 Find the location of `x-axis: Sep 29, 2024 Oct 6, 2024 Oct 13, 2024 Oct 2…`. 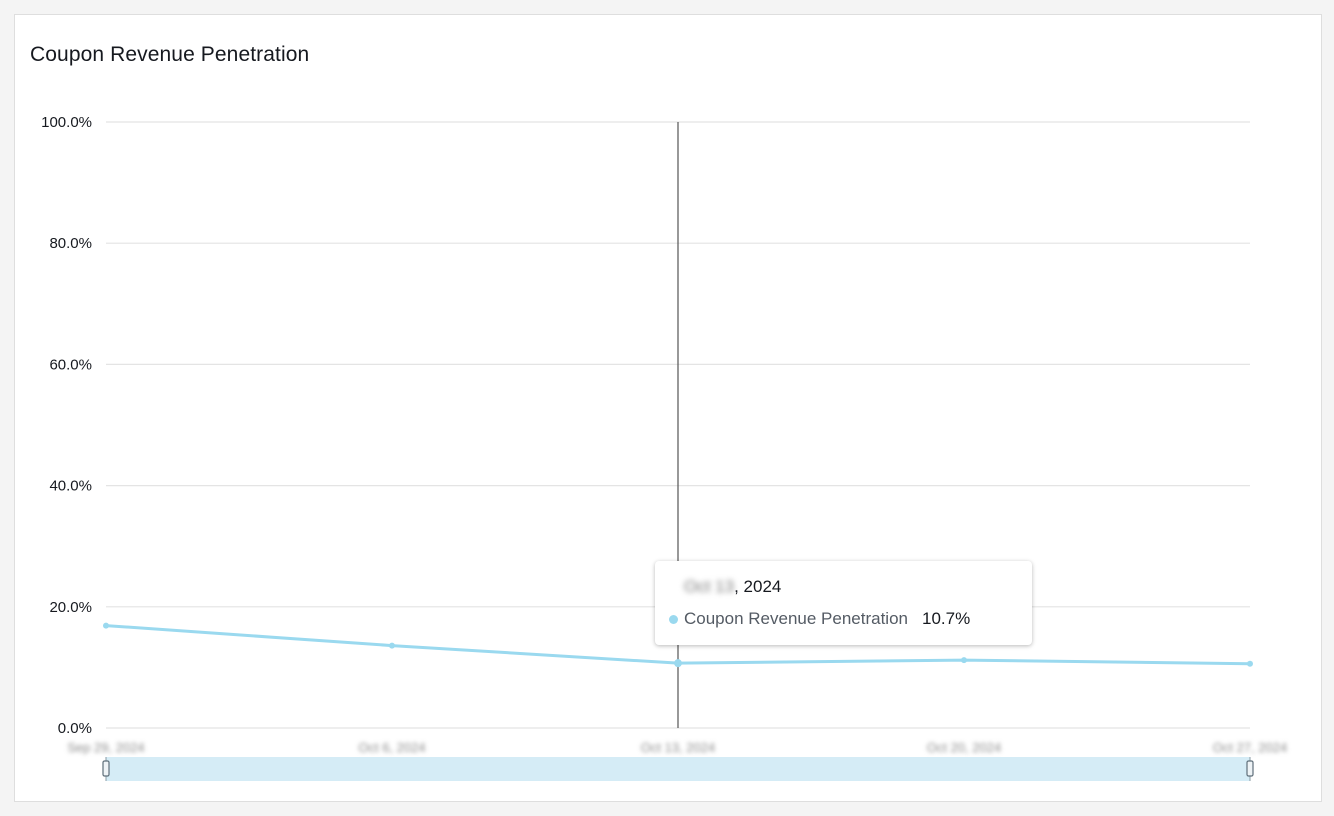

x-axis: Sep 29, 2024 Oct 6, 2024 Oct 13, 2024 Oct 2… is located at coordinates (677, 747).